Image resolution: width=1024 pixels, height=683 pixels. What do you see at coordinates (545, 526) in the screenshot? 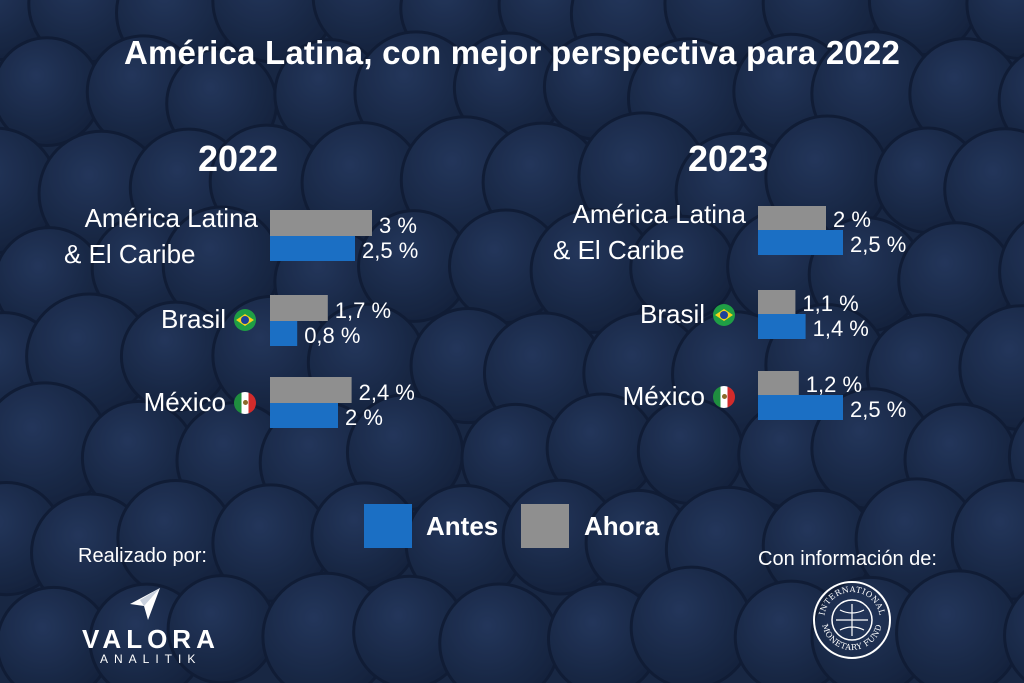
I see `legend-ahora-swatch` at bounding box center [545, 526].